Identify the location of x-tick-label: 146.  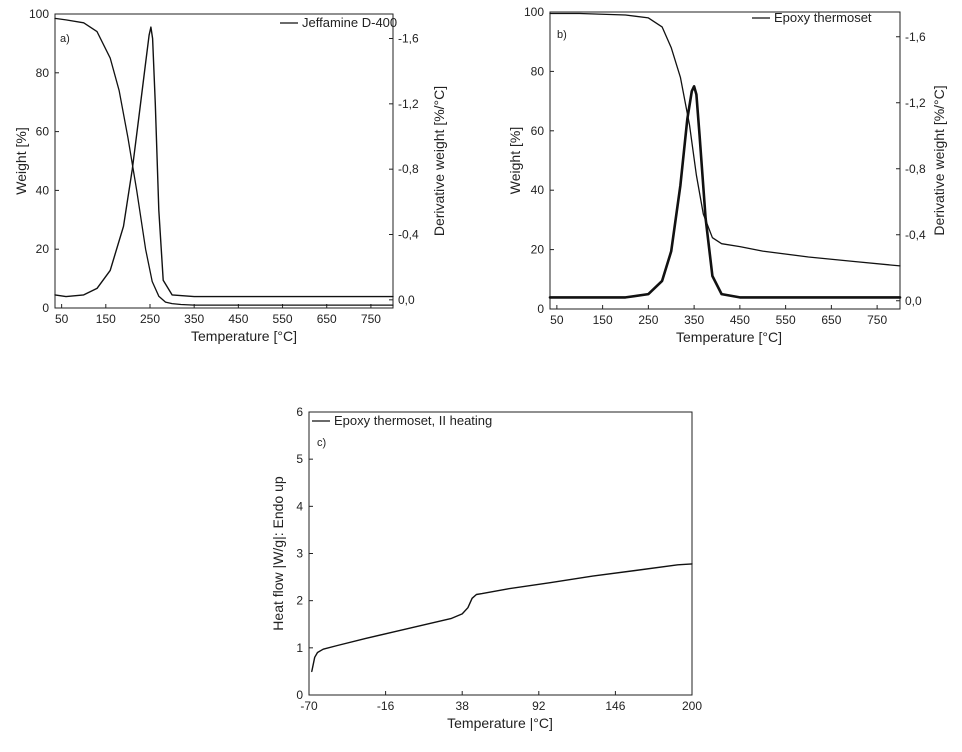
(615, 706).